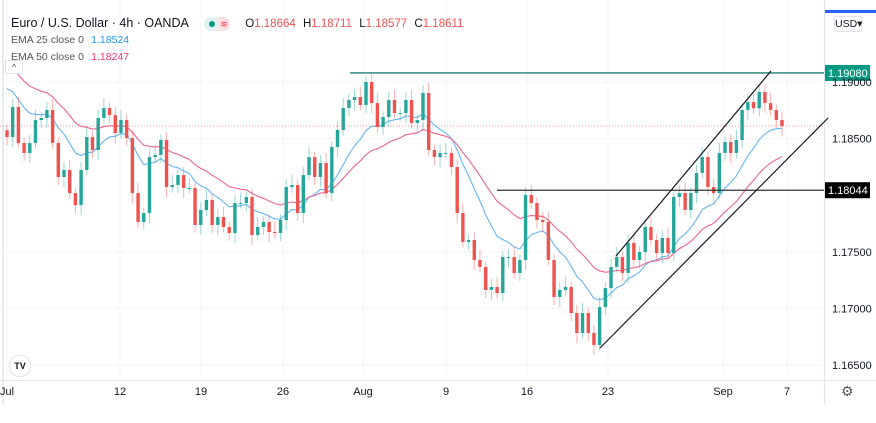 This screenshot has width=876, height=423. What do you see at coordinates (237, 57) in the screenshot?
I see `indicator-ema50: EMA 50 close 0 1.18247` at bounding box center [237, 57].